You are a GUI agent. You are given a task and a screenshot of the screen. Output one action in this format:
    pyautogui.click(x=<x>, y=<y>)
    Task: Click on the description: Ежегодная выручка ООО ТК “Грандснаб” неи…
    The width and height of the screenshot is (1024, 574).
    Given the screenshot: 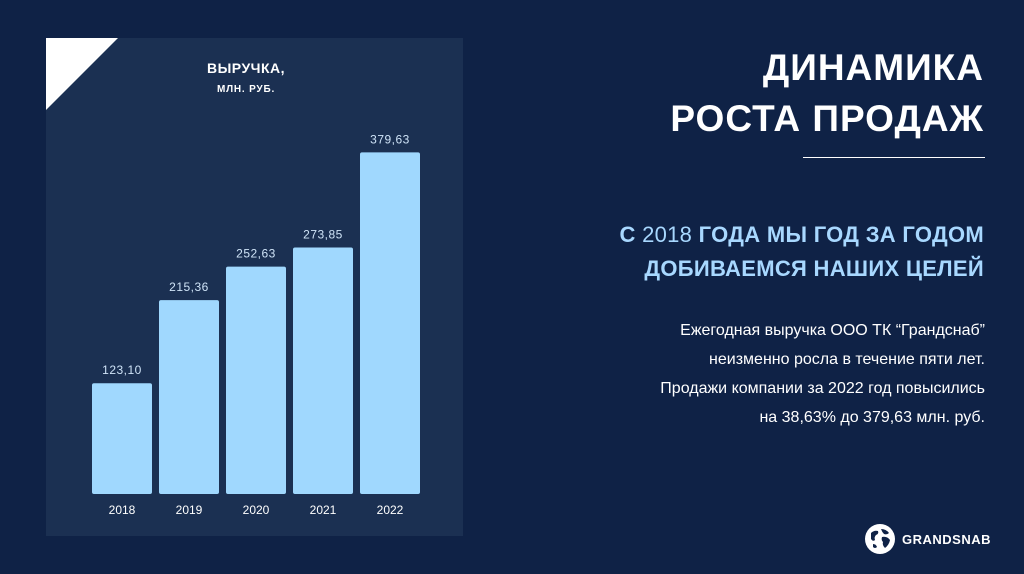 What is the action you would take?
    pyautogui.click(x=822, y=374)
    